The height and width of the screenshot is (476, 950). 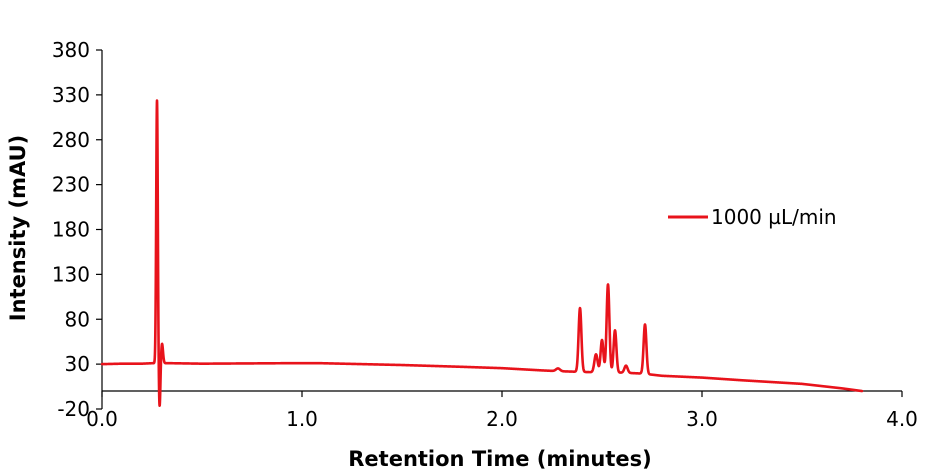 What do you see at coordinates (500, 459) in the screenshot?
I see `x-axis-title: Retention Time (minutes)` at bounding box center [500, 459].